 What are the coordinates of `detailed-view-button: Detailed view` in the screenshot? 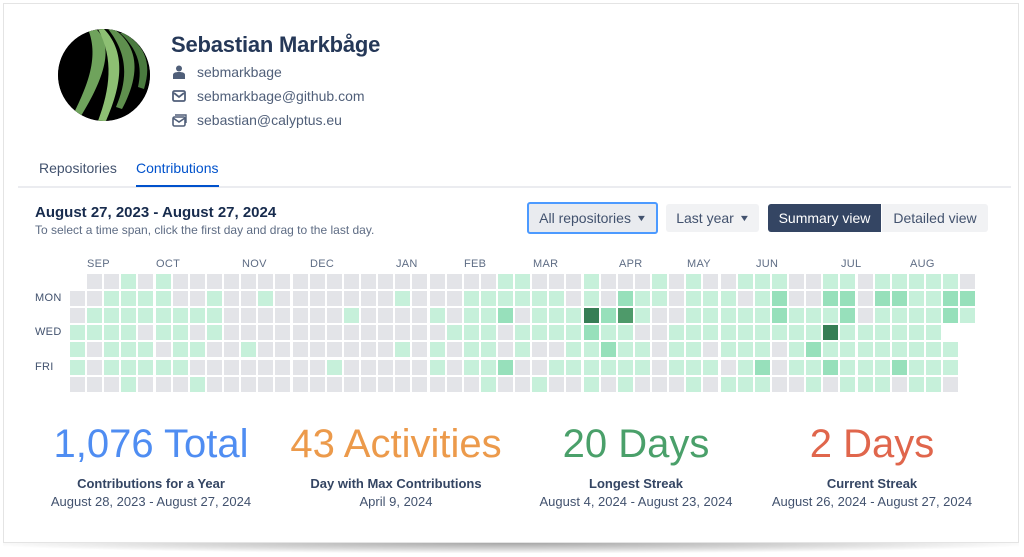 It's located at (935, 218).